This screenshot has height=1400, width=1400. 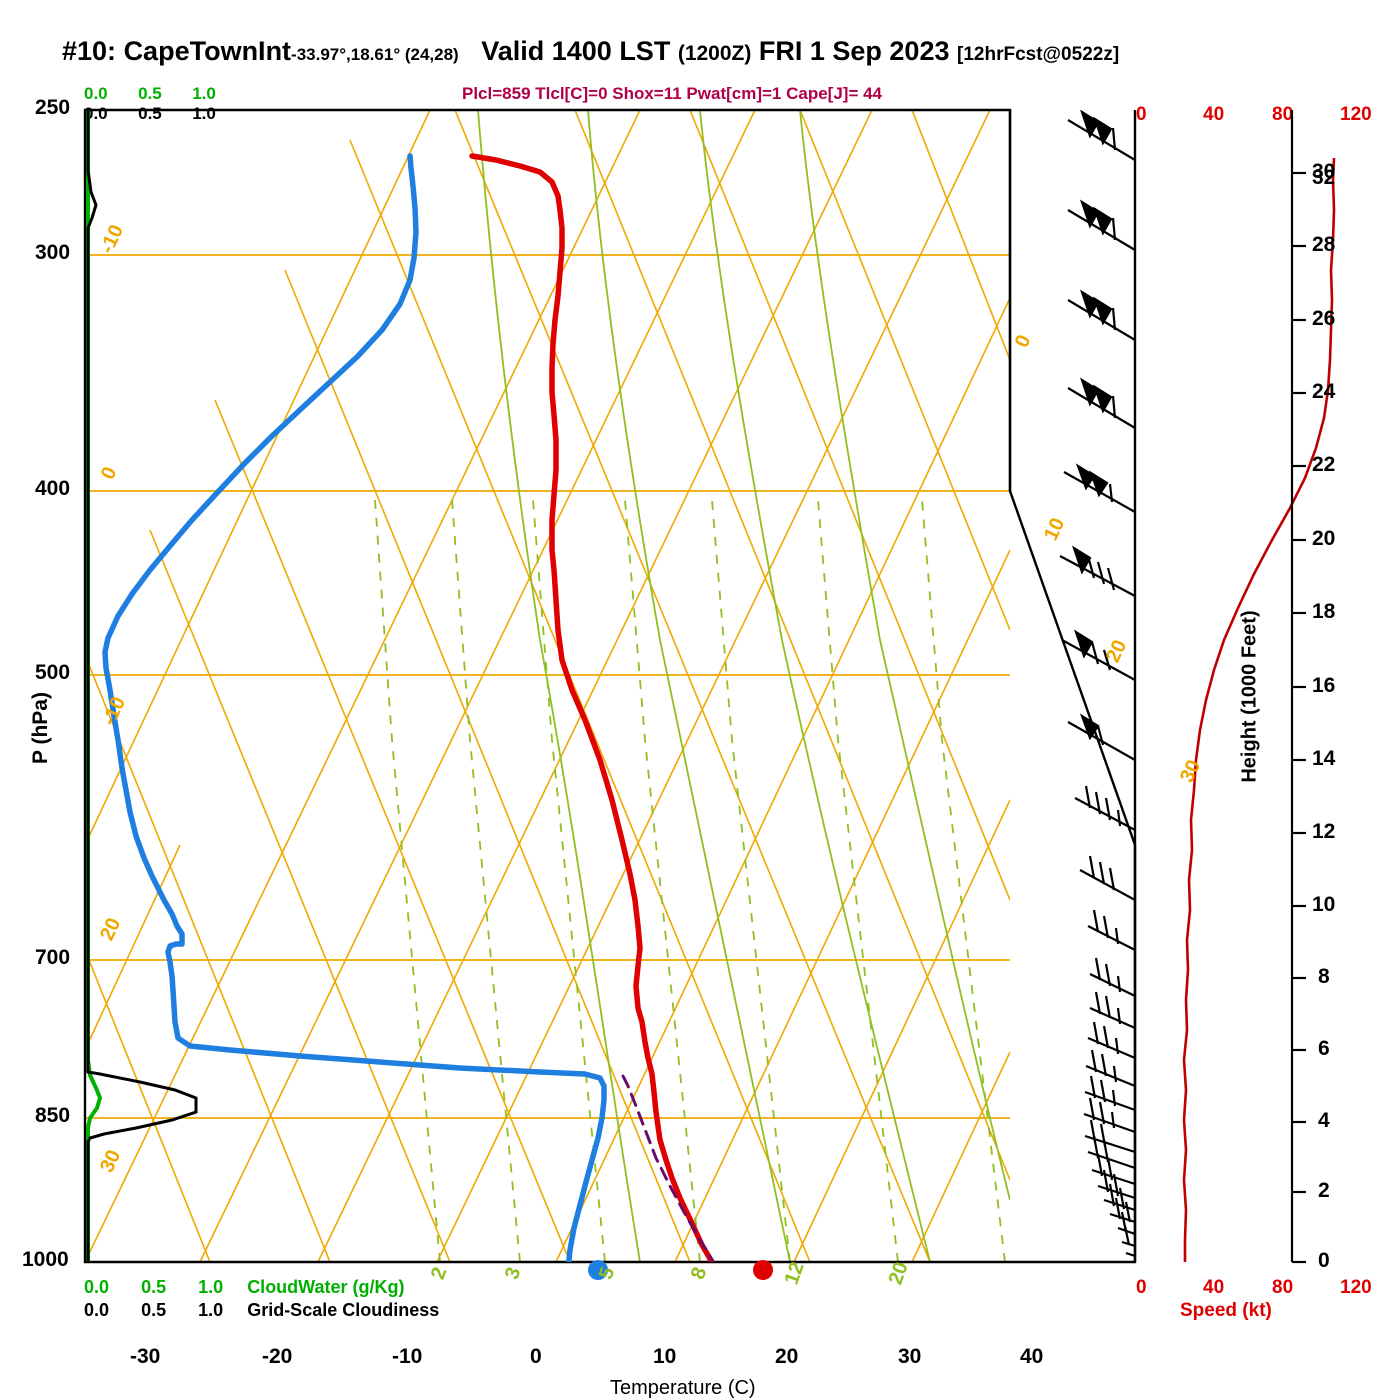 I want to click on cloudwater-tick-2: 1.0, so click(x=204, y=93).